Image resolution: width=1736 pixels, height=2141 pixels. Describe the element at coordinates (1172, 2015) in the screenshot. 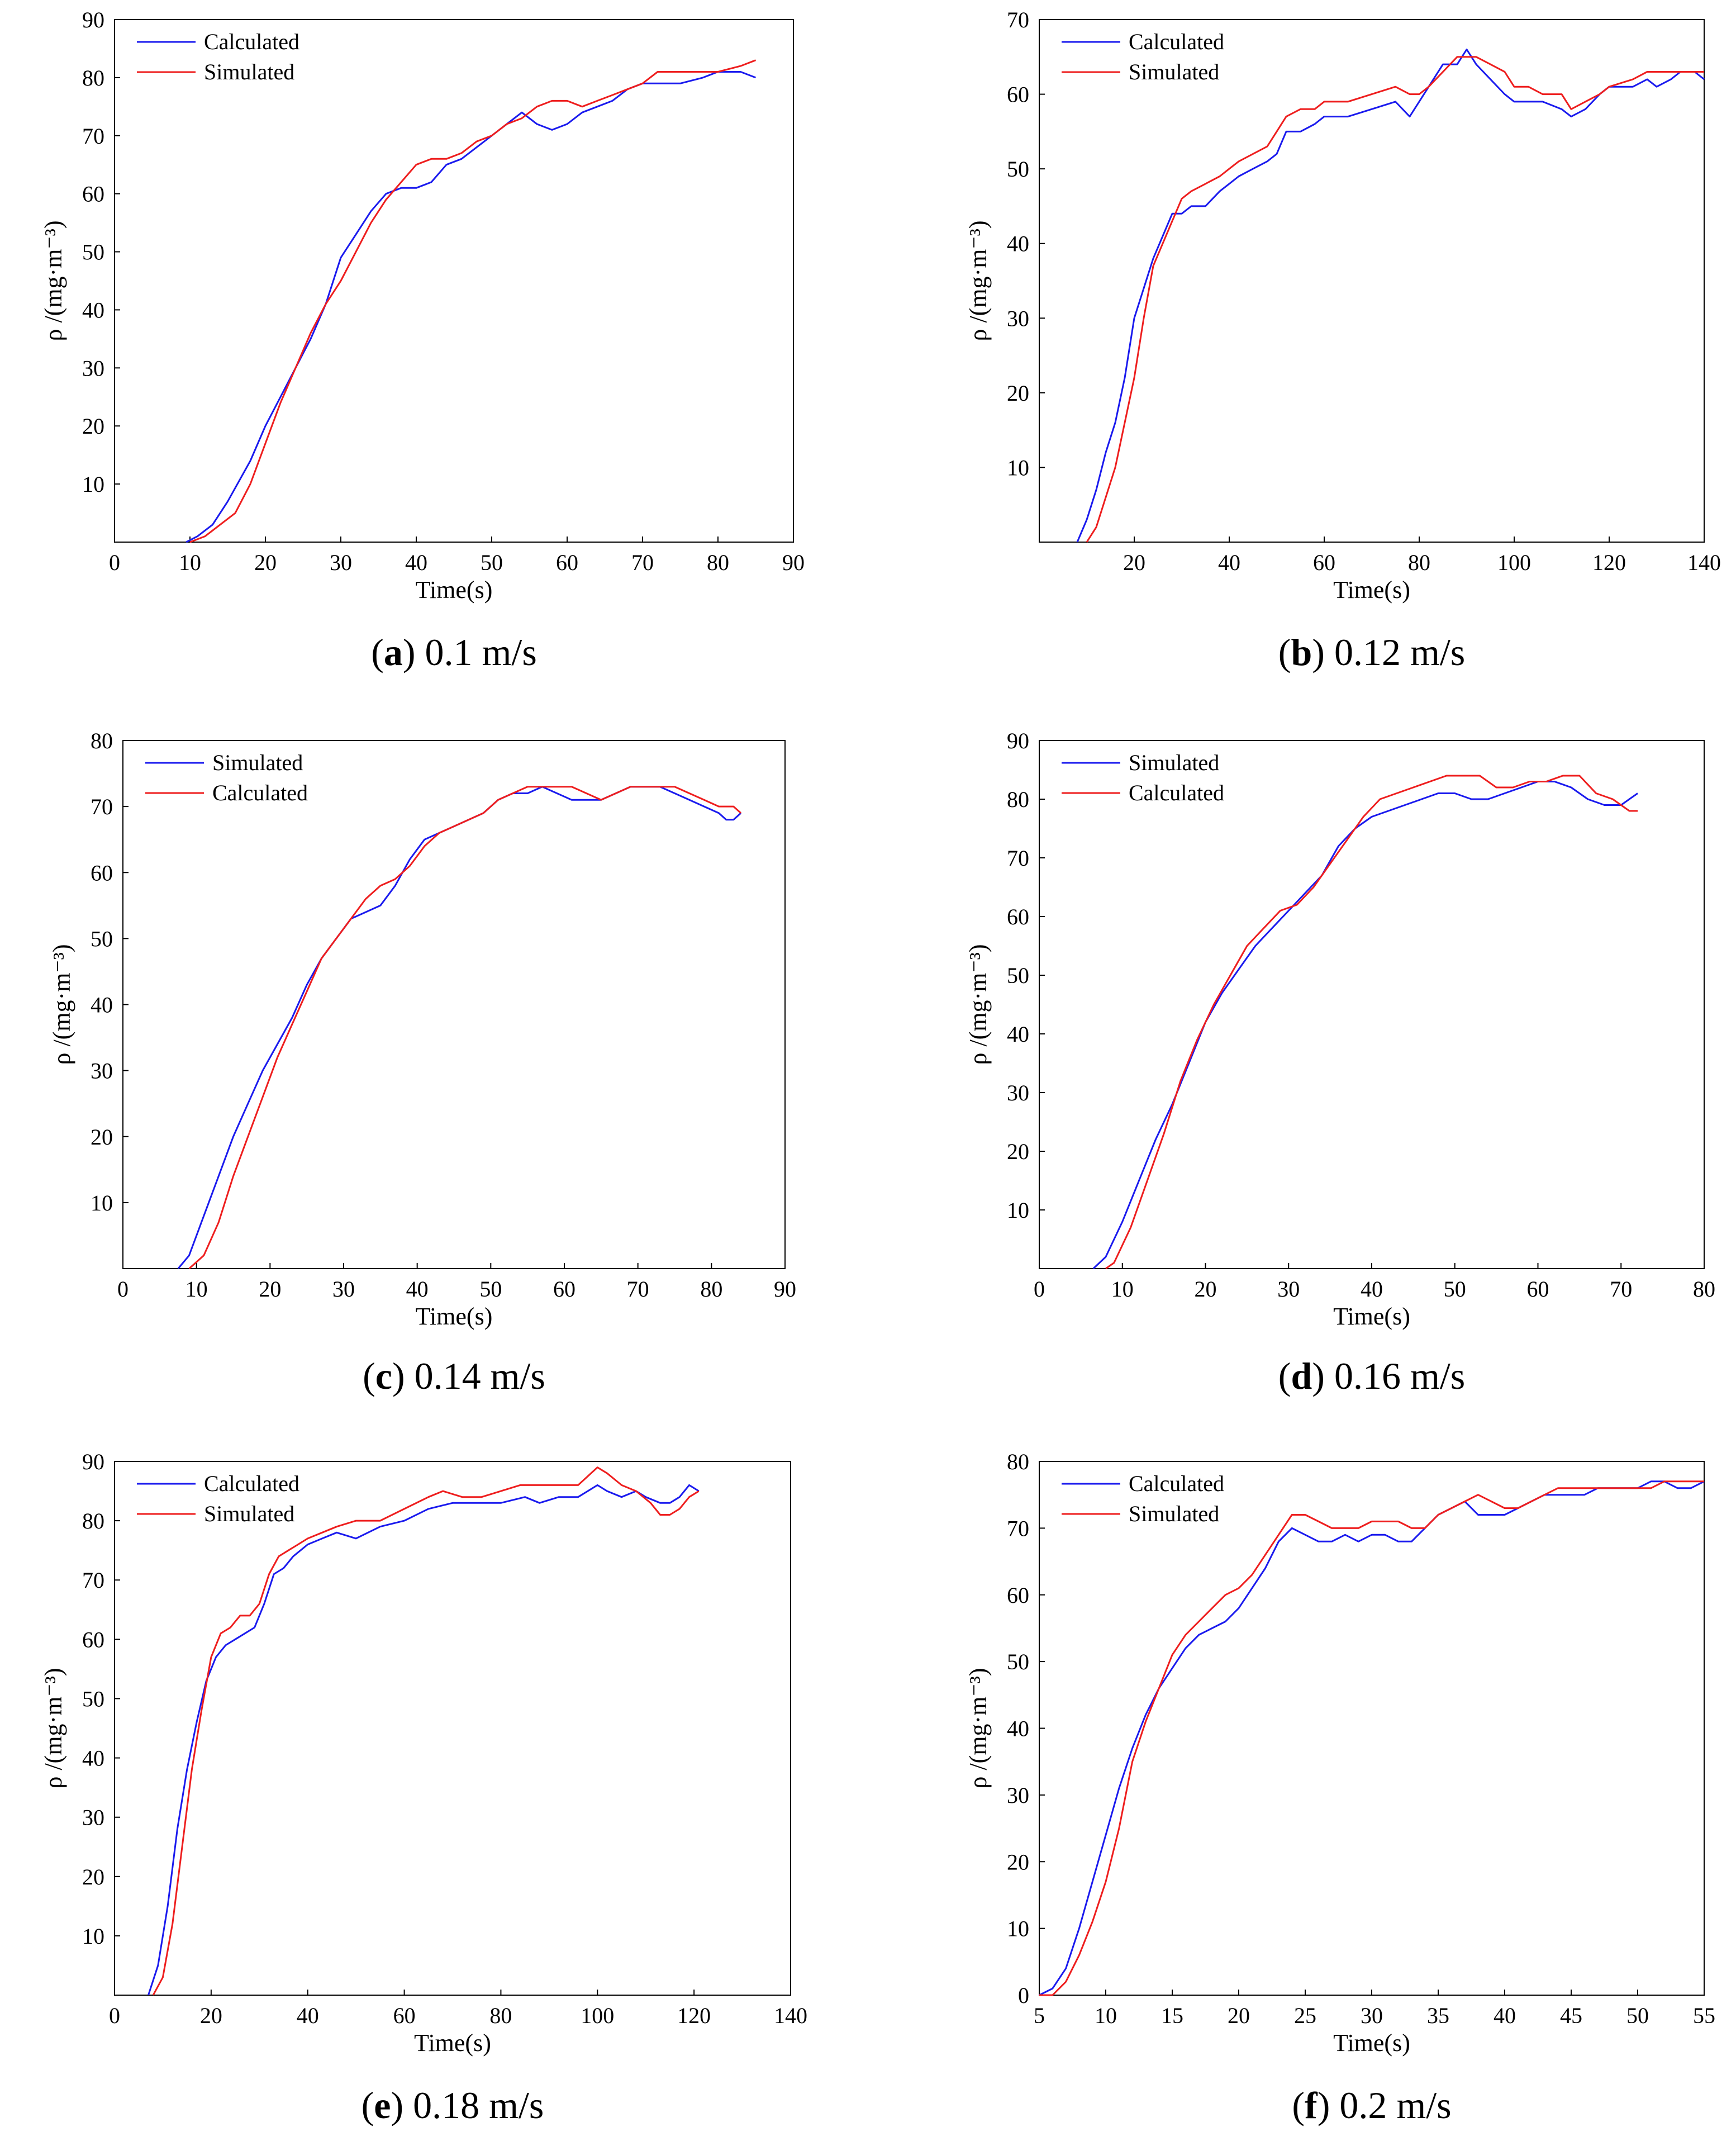

I see `x-tick-label: 15` at that location.